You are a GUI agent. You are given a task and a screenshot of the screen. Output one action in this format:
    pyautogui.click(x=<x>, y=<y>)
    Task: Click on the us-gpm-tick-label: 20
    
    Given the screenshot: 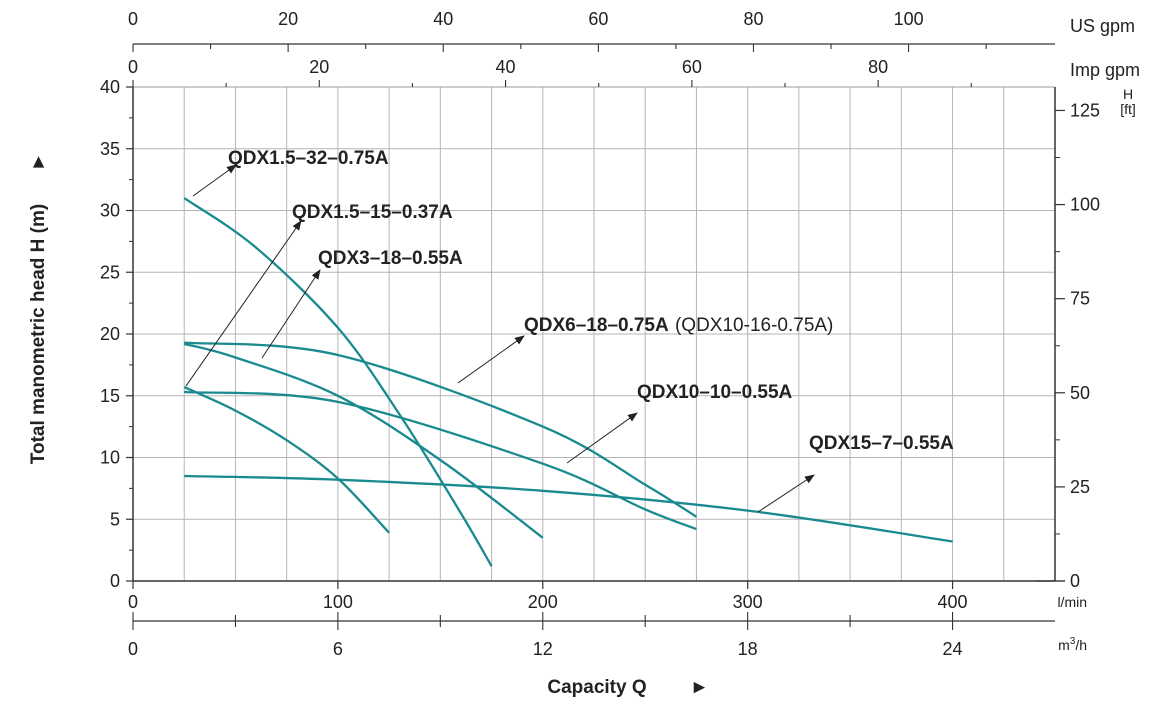 What is the action you would take?
    pyautogui.click(x=288, y=19)
    